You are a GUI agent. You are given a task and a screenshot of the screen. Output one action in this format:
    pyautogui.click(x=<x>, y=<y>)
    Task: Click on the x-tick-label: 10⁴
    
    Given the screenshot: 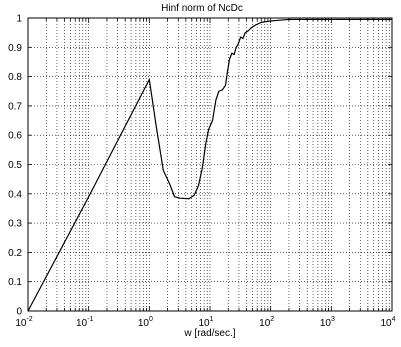 What is the action you would take?
    pyautogui.click(x=387, y=322)
    